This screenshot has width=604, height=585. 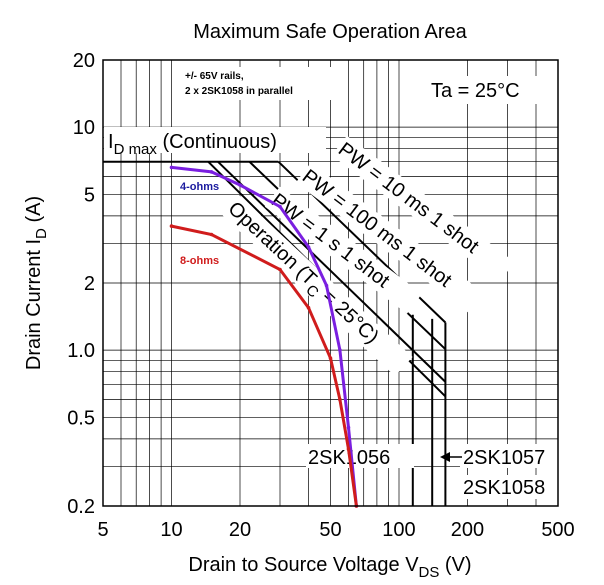 What do you see at coordinates (89, 195) in the screenshot?
I see `y-tick-label: 5` at bounding box center [89, 195].